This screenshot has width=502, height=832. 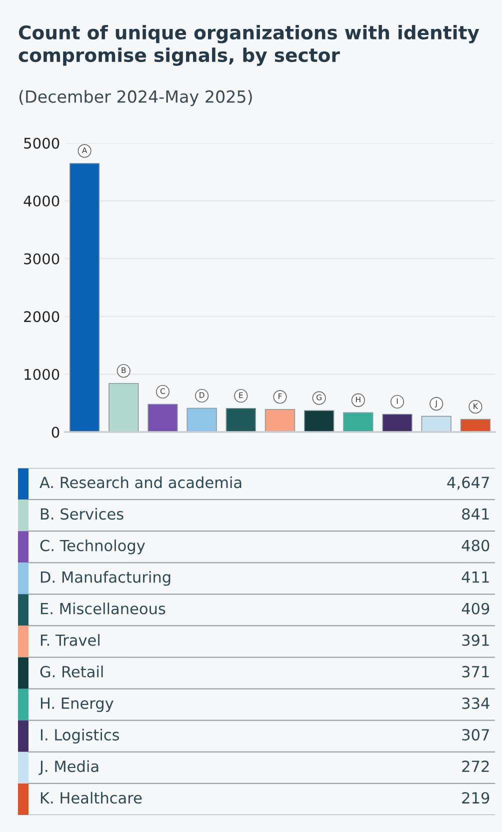 What do you see at coordinates (135, 98) in the screenshot?
I see `chart-subtitle: (December 2024-May 2025)` at bounding box center [135, 98].